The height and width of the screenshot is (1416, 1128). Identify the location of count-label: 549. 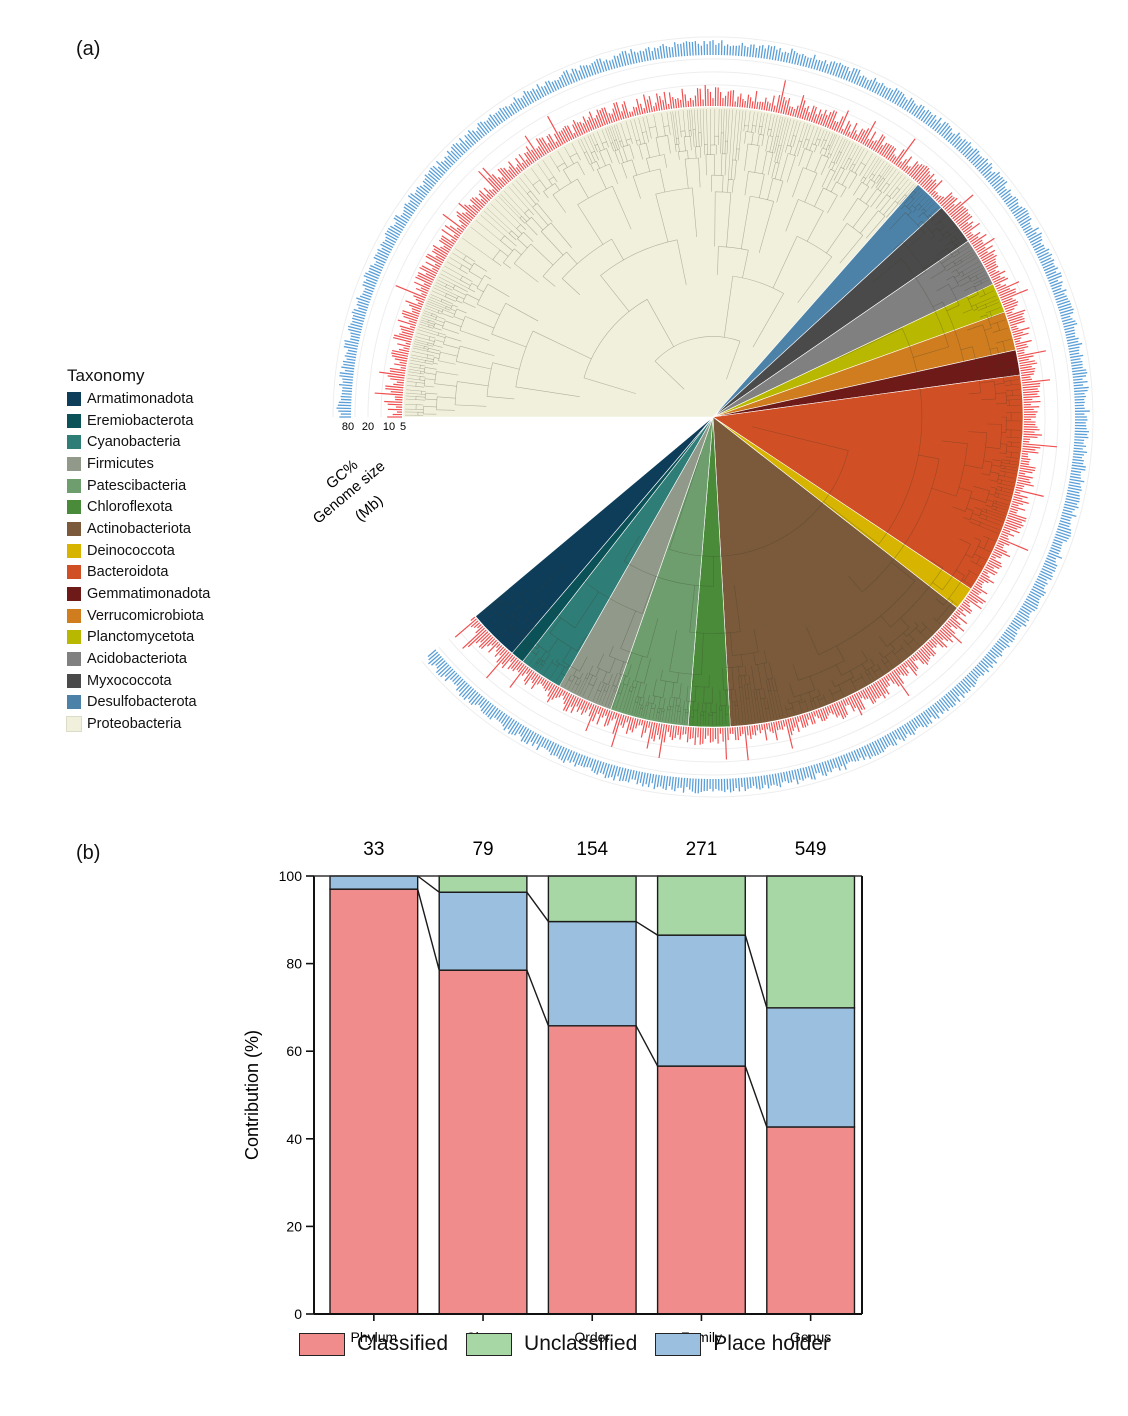
(811, 849).